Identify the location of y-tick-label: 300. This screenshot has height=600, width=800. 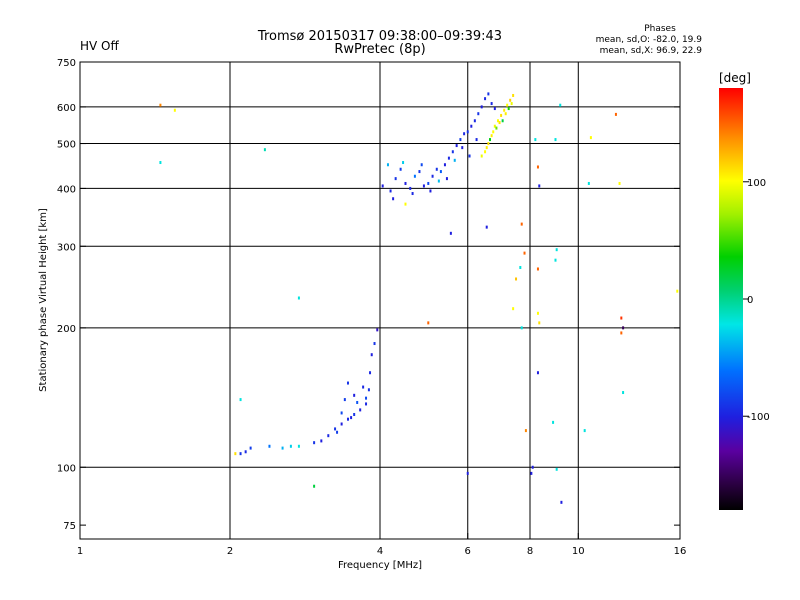
(66, 247).